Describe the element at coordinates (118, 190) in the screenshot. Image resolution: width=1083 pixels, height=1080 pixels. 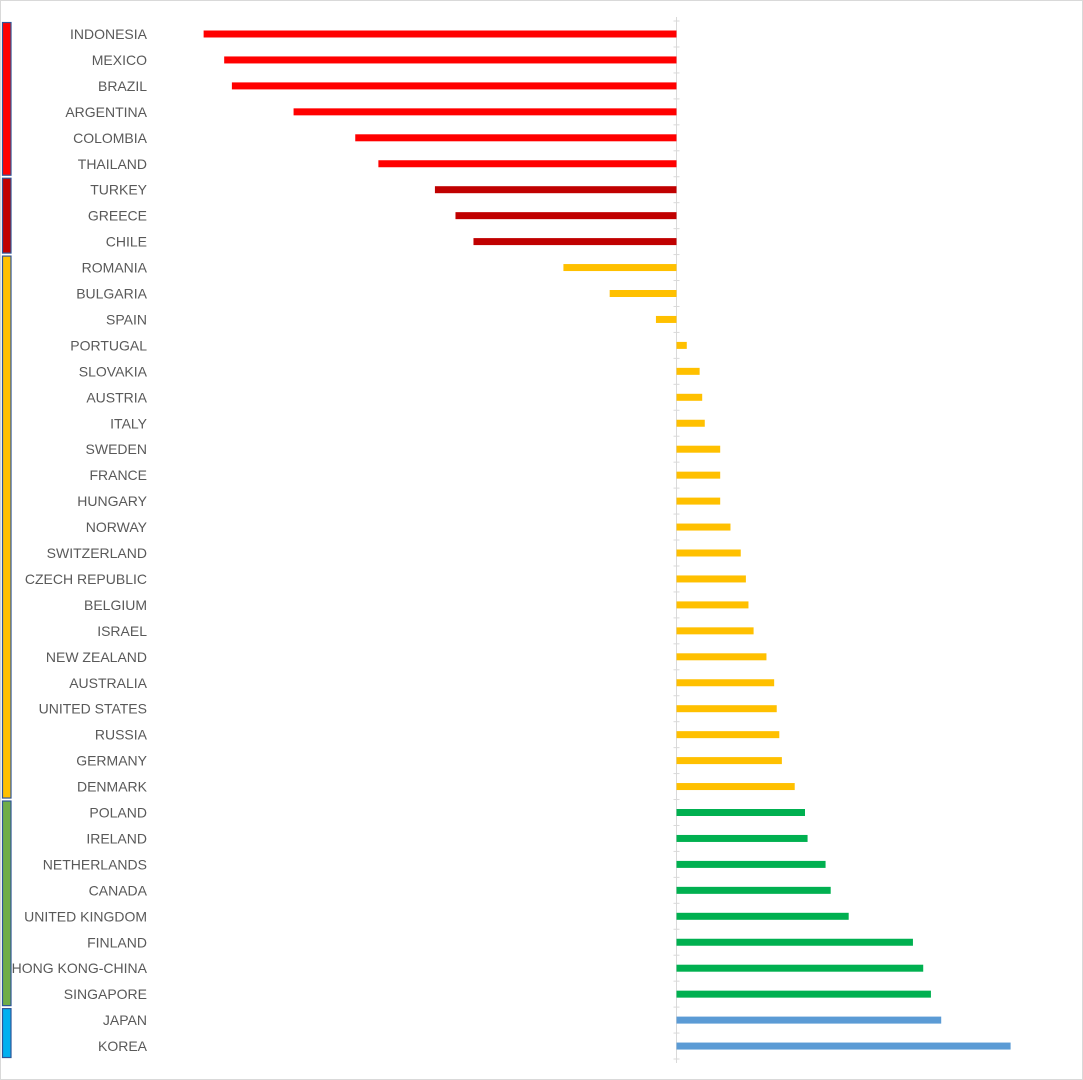
I see `category-label: TURKEY` at that location.